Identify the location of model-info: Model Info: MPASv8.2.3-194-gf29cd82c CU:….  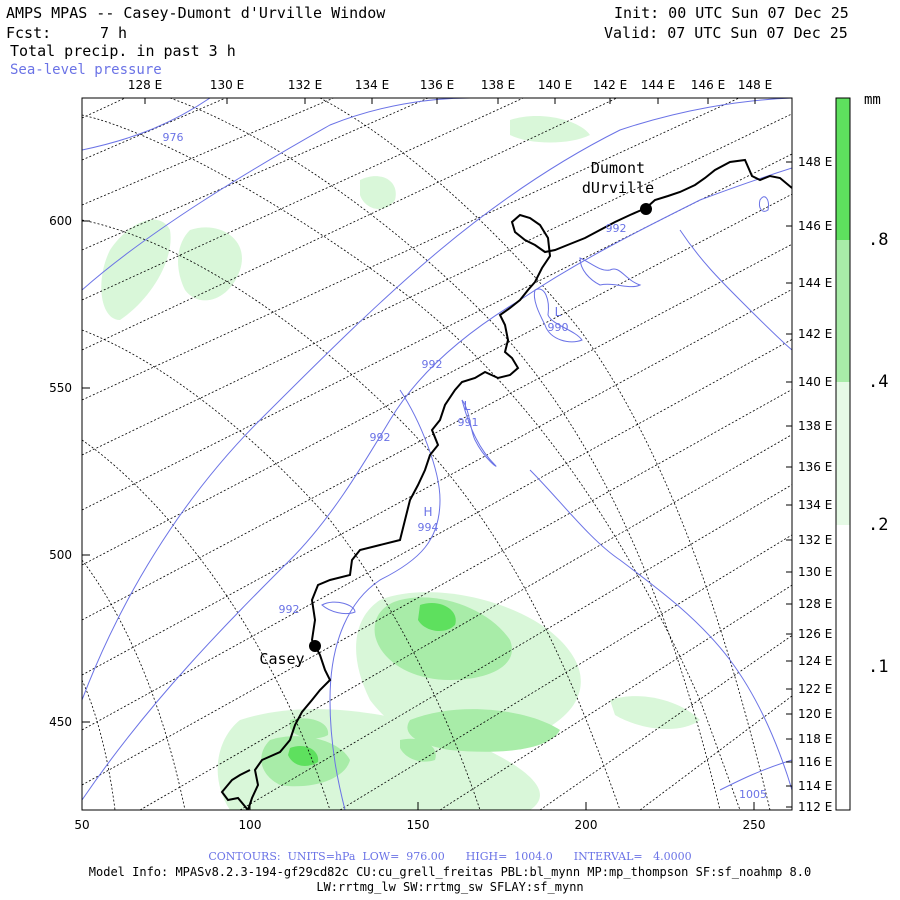
(450, 872).